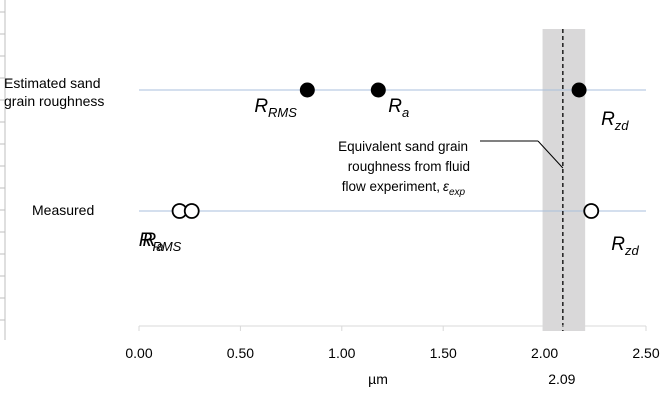 The width and height of the screenshot is (666, 409). I want to click on reference-value-label: 2.09, so click(561, 379).